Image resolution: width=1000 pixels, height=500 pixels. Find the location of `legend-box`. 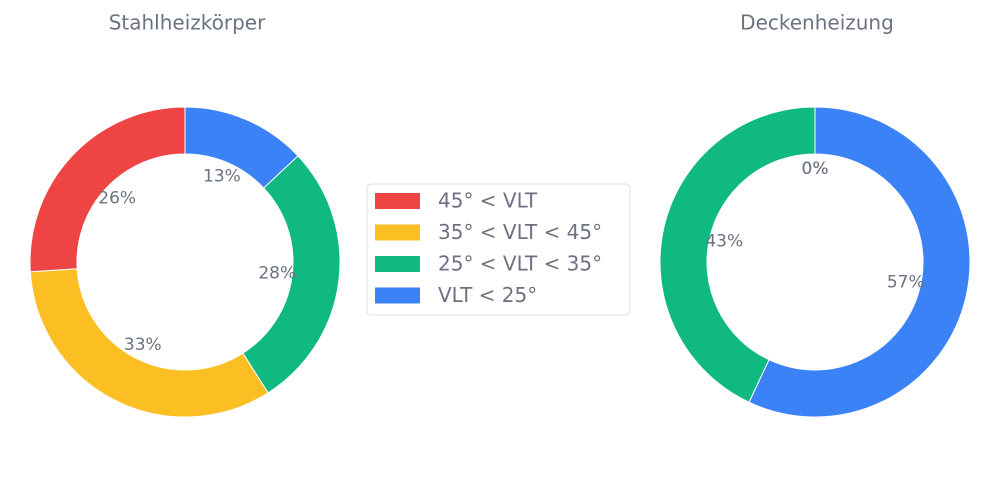

legend-box is located at coordinates (498, 249).